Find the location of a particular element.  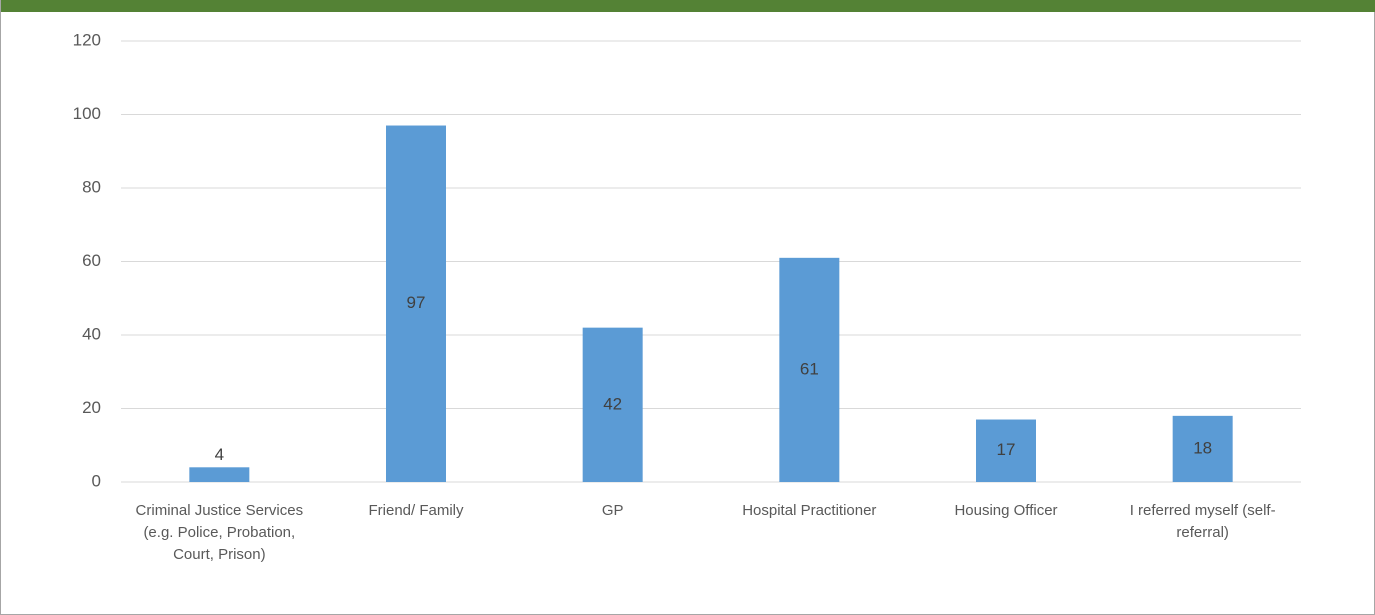

data-label: 61 is located at coordinates (809, 368).